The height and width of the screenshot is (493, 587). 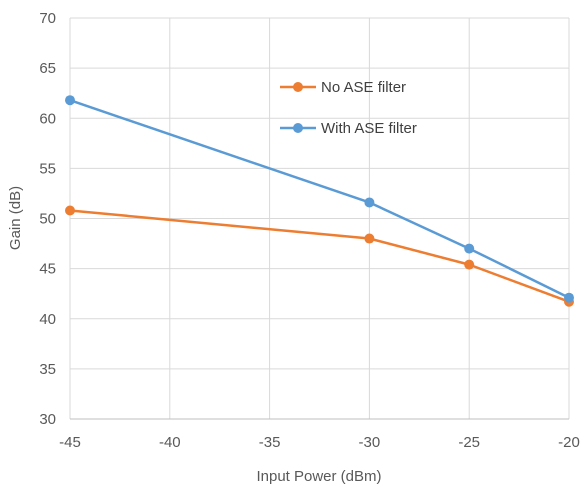 What do you see at coordinates (47, 319) in the screenshot?
I see `y-tick-label: 40` at bounding box center [47, 319].